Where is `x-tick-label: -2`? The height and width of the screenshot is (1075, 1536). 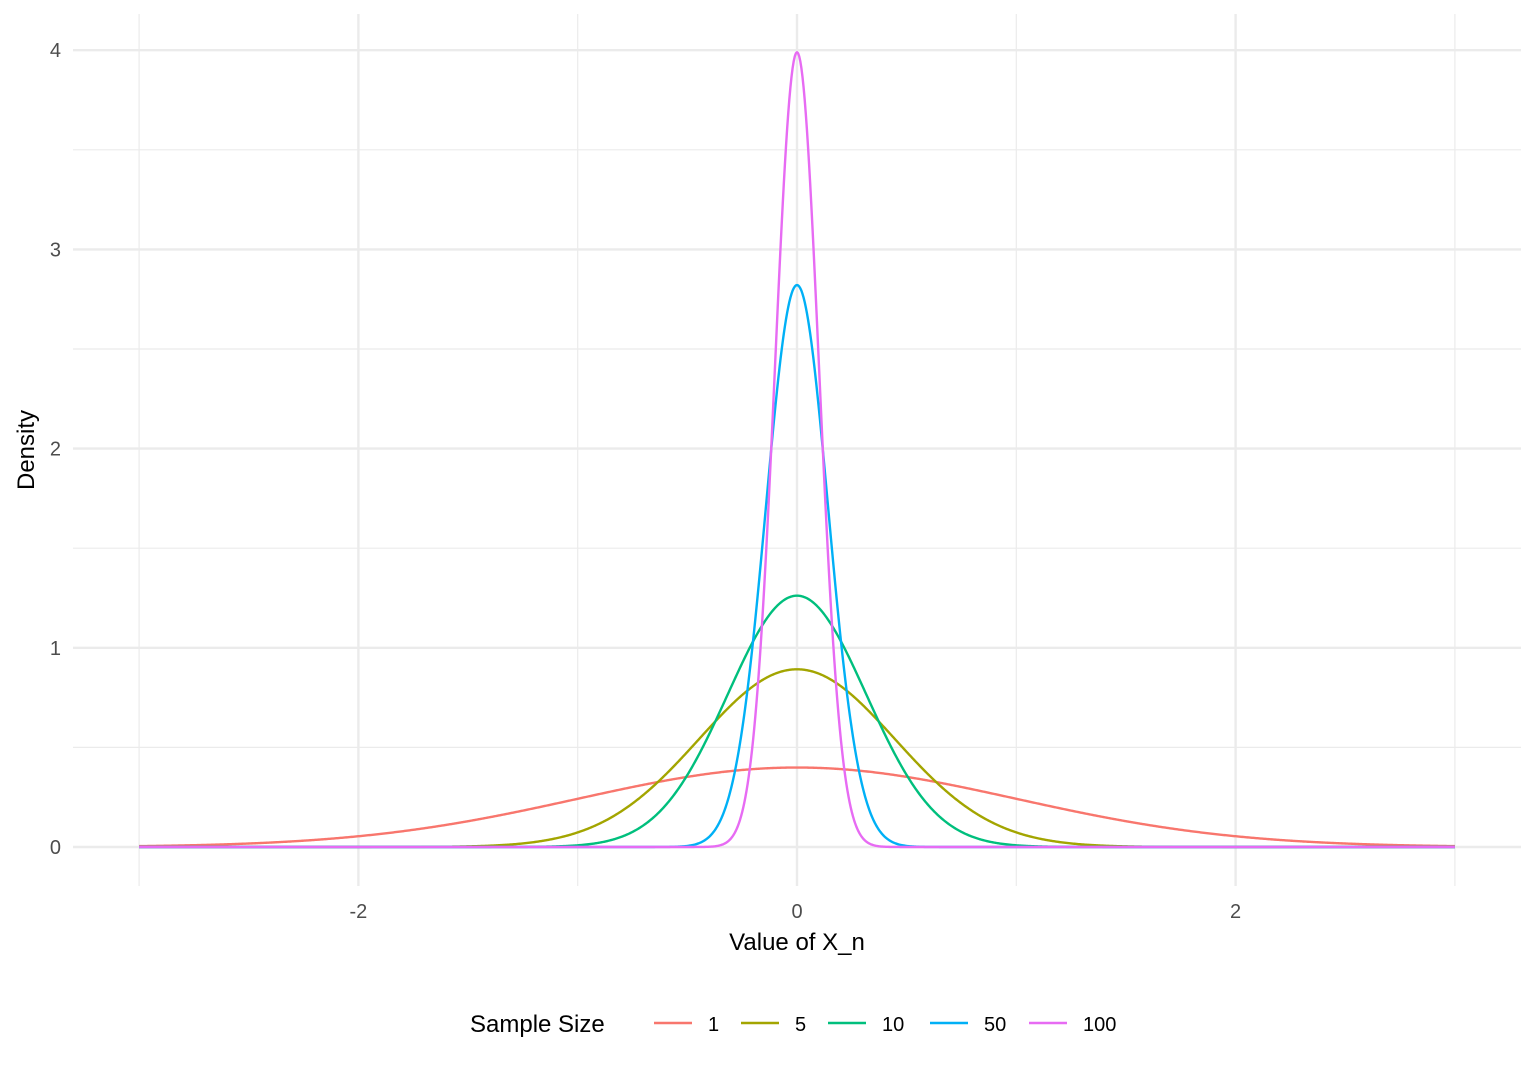 x-tick-label: -2 is located at coordinates (359, 912).